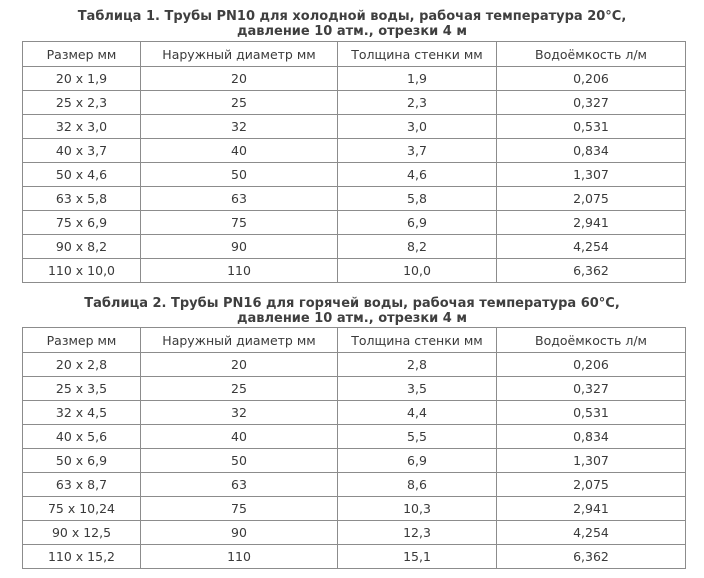 Image resolution: width=704 pixels, height=578 pixels. What do you see at coordinates (81, 484) in the screenshot?
I see `cell-size: 63 х 8,7` at bounding box center [81, 484].